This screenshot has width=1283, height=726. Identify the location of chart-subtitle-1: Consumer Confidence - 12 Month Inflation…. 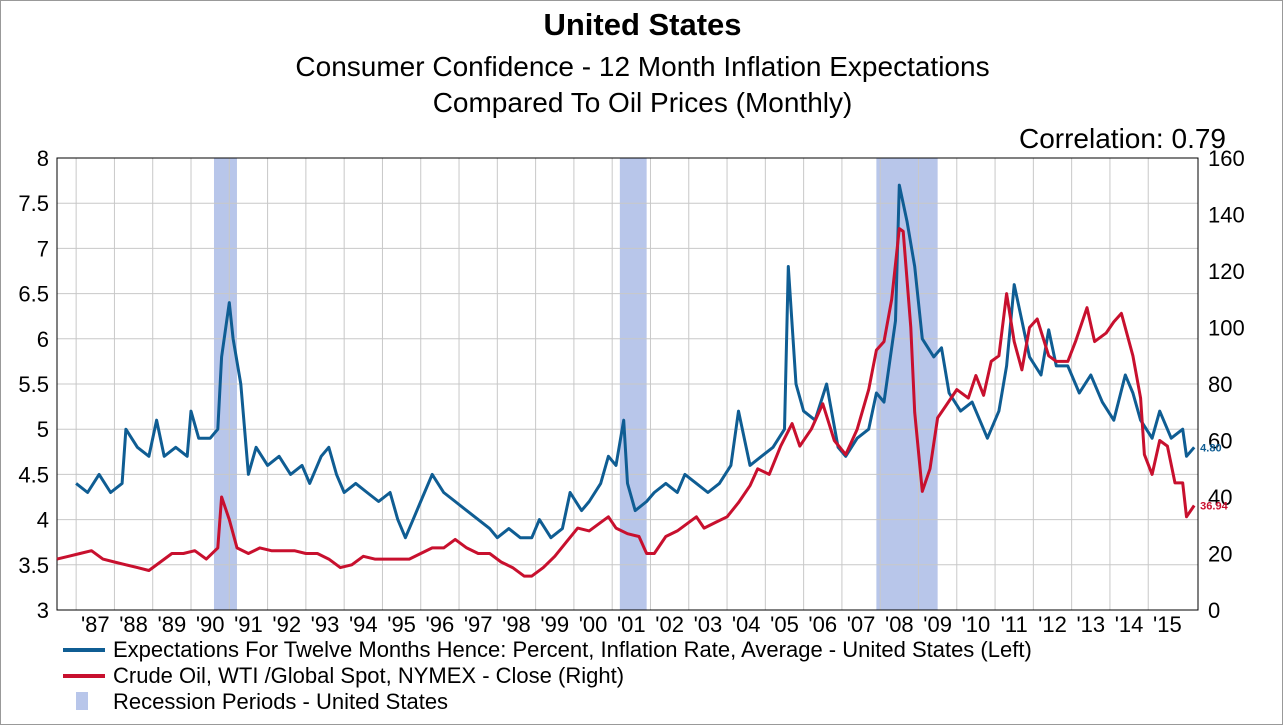
(642, 66).